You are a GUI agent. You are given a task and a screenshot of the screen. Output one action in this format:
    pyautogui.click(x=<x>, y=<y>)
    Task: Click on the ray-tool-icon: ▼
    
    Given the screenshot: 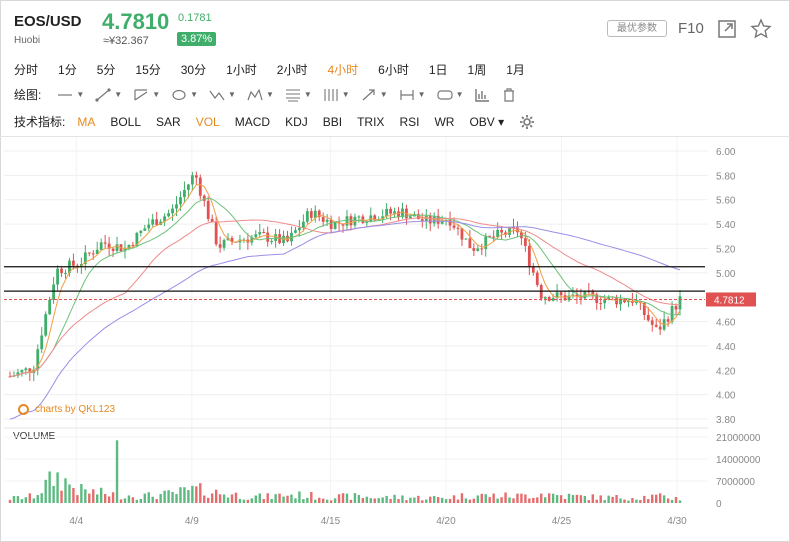 What is the action you would take?
    pyautogui.click(x=108, y=94)
    